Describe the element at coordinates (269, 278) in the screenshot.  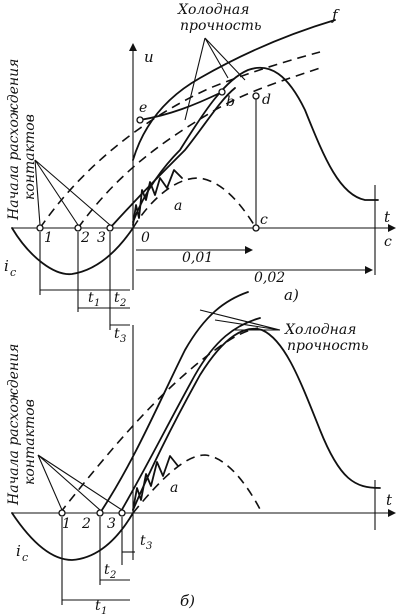
I see `top-dim-002: 0,02` at that location.